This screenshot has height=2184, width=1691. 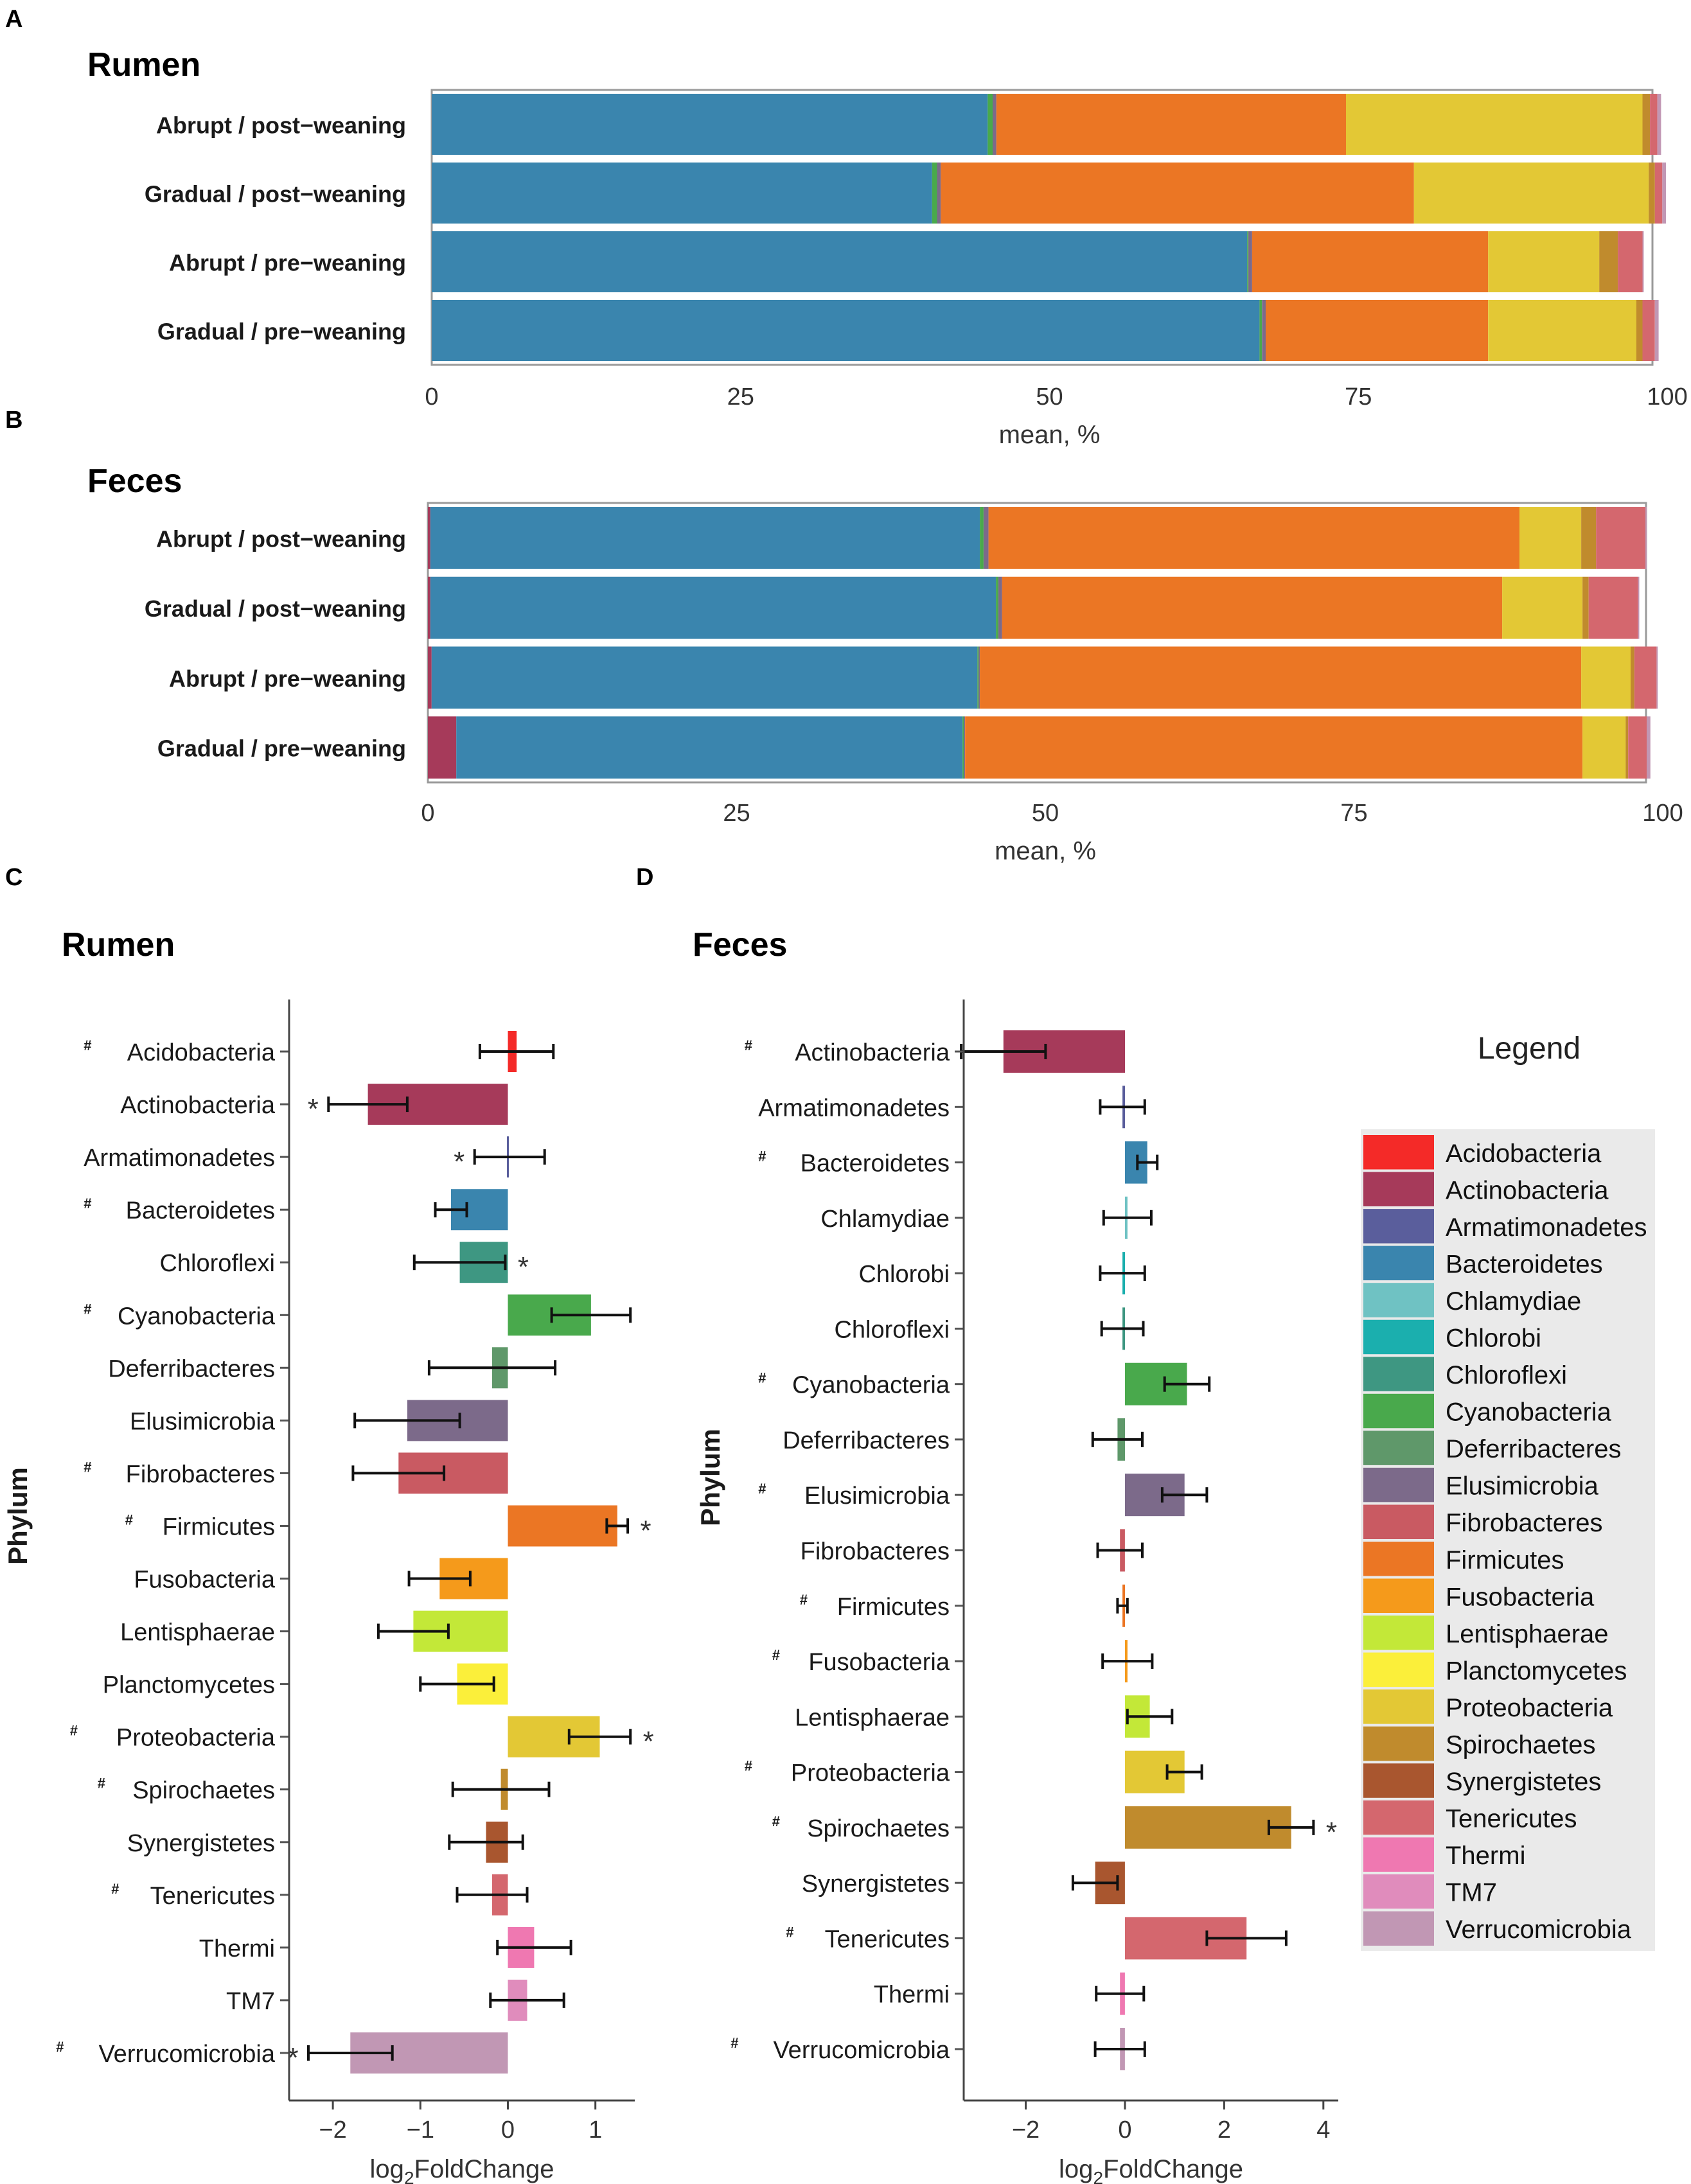 I want to click on x-axis-label: mean, %, so click(x=1050, y=435).